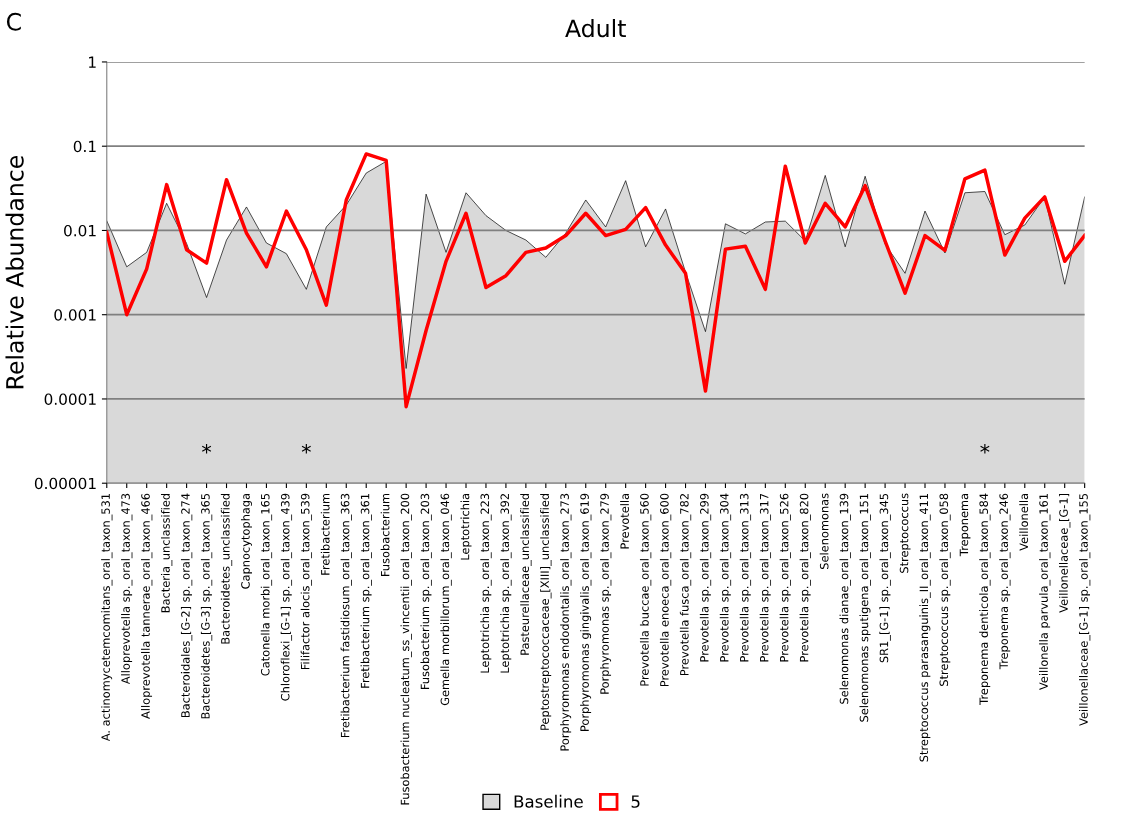 The height and width of the screenshot is (826, 1124). What do you see at coordinates (526, 574) in the screenshot?
I see `x-tick-label: Pasteurellaceae_unclassified` at bounding box center [526, 574].